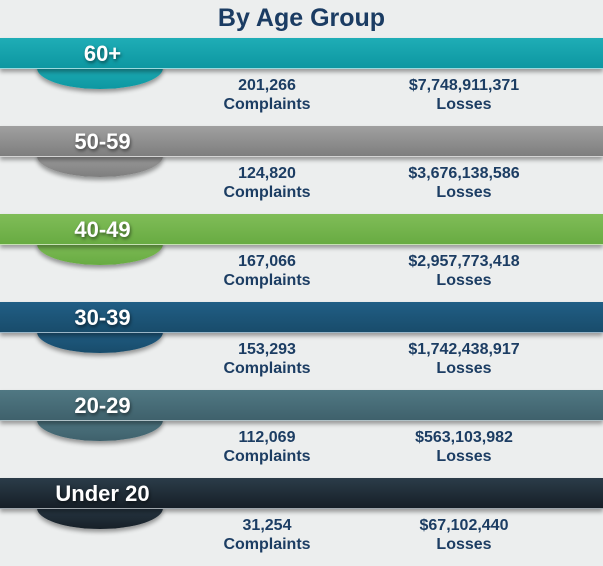  I want to click on complaints-value: 124,820, so click(267, 173).